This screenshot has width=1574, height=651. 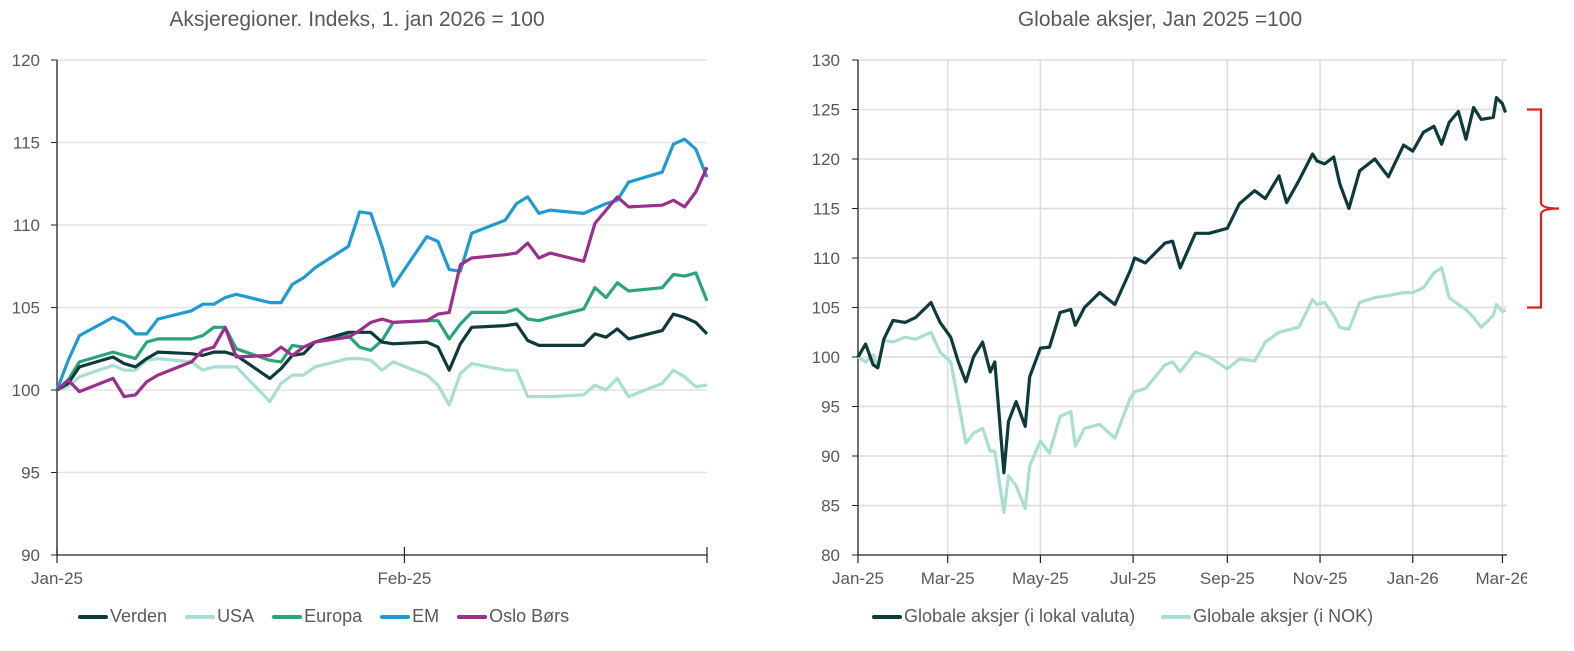 I want to click on legend-item: EM, so click(x=409, y=616).